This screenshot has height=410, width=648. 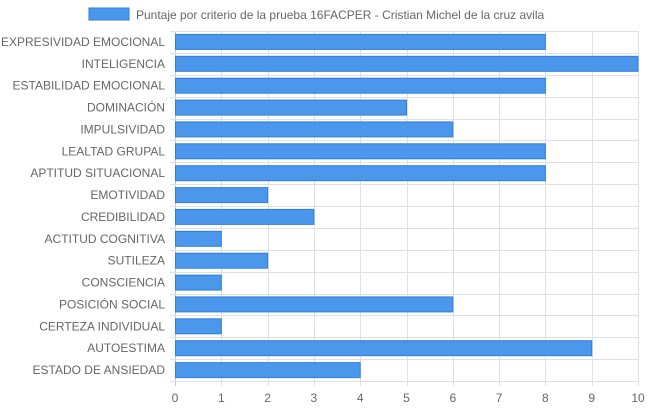 I want to click on category-label: EXPRESIVIDAD EMOCIONAL, so click(x=83, y=42).